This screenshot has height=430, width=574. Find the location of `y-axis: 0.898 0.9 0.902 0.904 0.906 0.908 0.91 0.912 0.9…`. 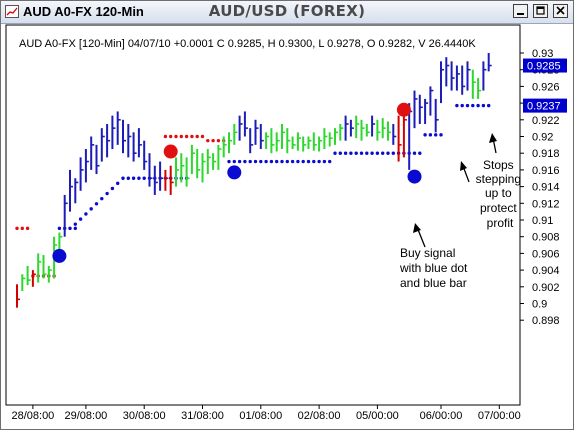

y-axis: 0.898 0.9 0.902 0.904 0.906 0.908 0.91 0.912 0.9… is located at coordinates (540, 187).